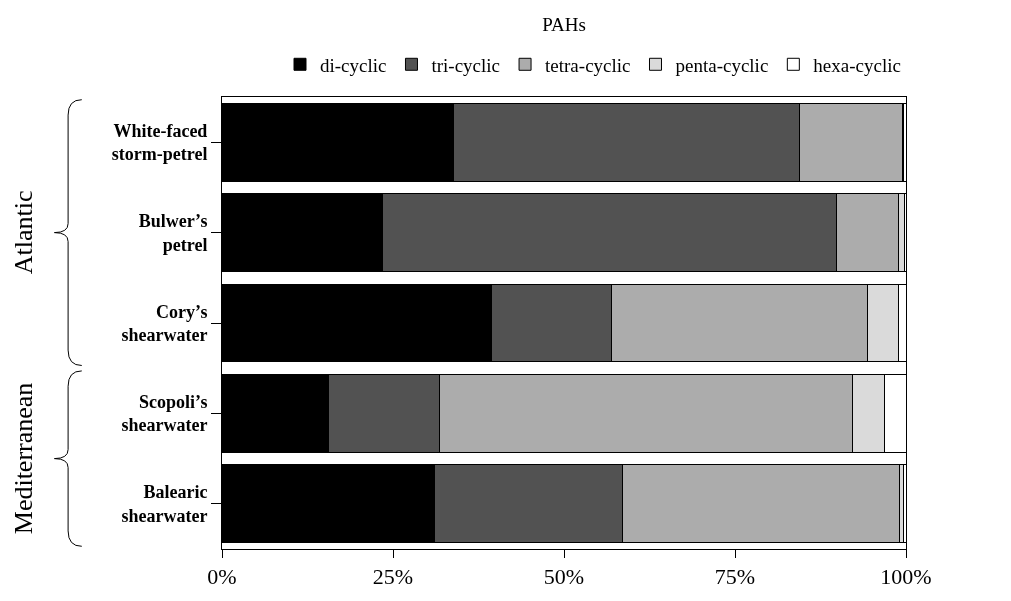 This screenshot has width=1011, height=601. I want to click on x-tick-label: 100%, so click(906, 577).